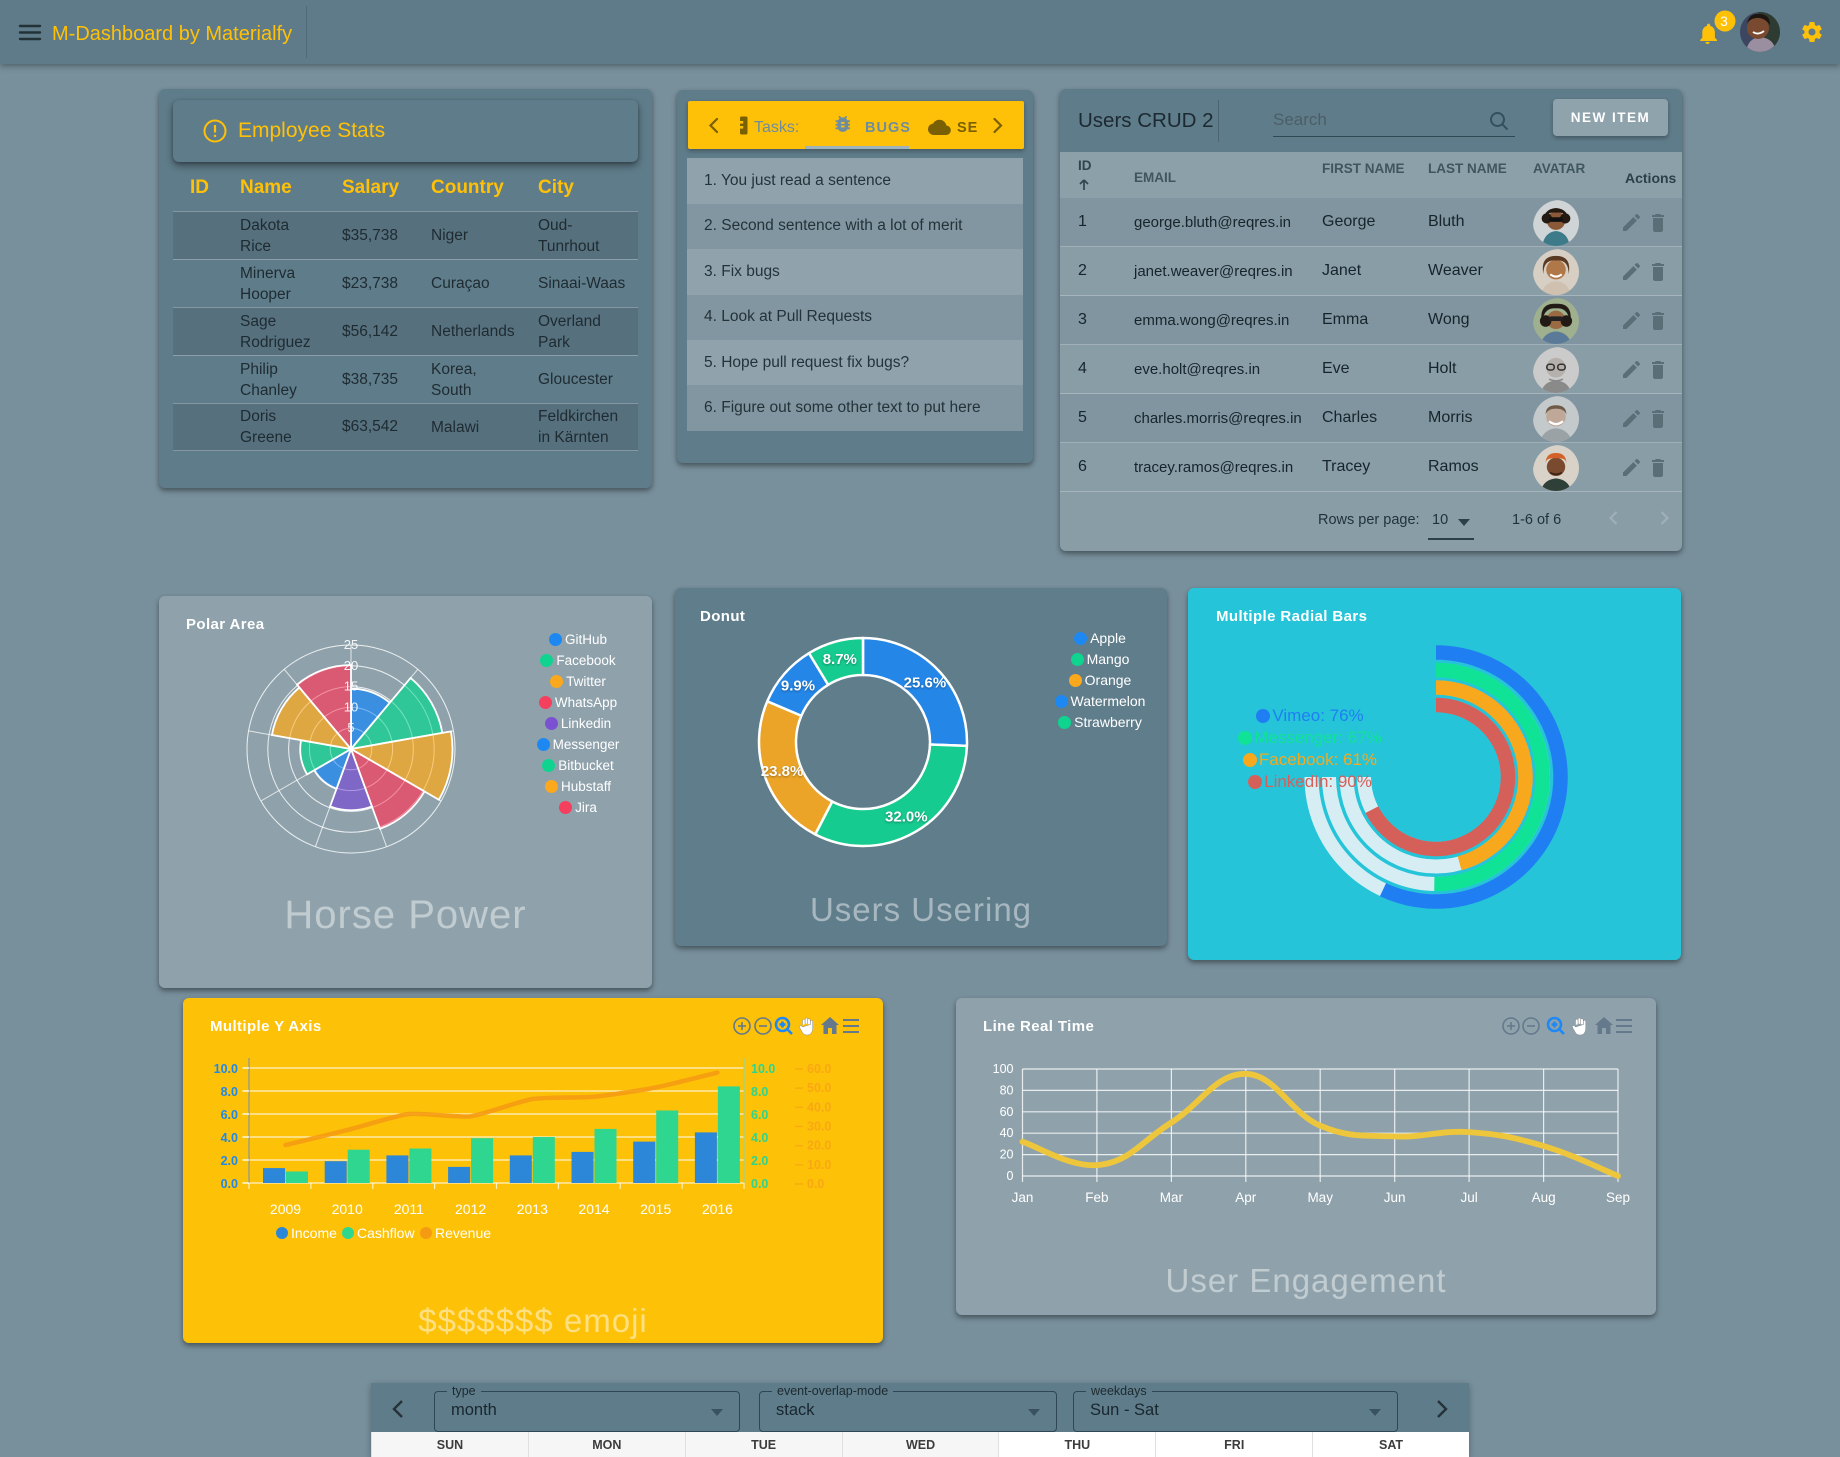  What do you see at coordinates (819, 1069) in the screenshot?
I see `svg-text: 60.0` at bounding box center [819, 1069].